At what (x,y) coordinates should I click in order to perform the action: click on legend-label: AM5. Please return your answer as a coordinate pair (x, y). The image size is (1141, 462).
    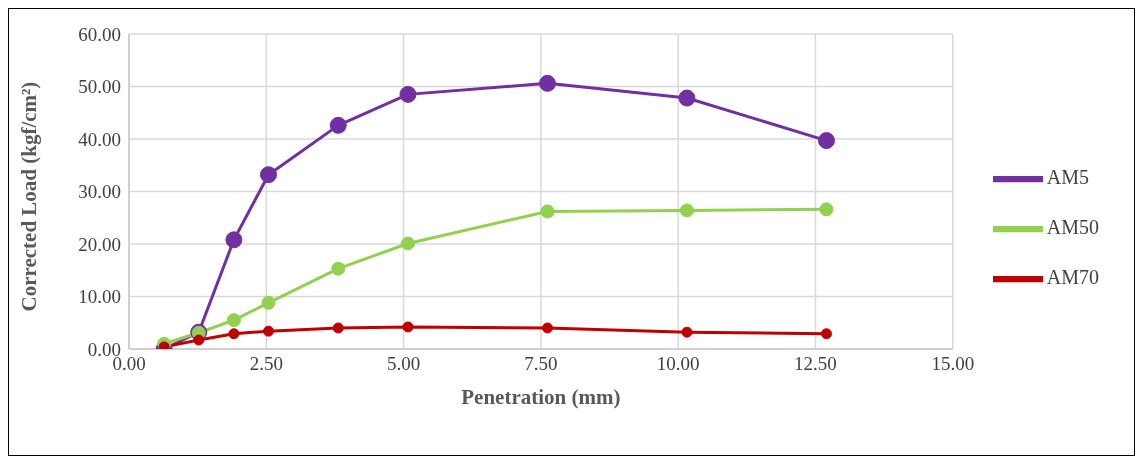
    Looking at the image, I should click on (1067, 176).